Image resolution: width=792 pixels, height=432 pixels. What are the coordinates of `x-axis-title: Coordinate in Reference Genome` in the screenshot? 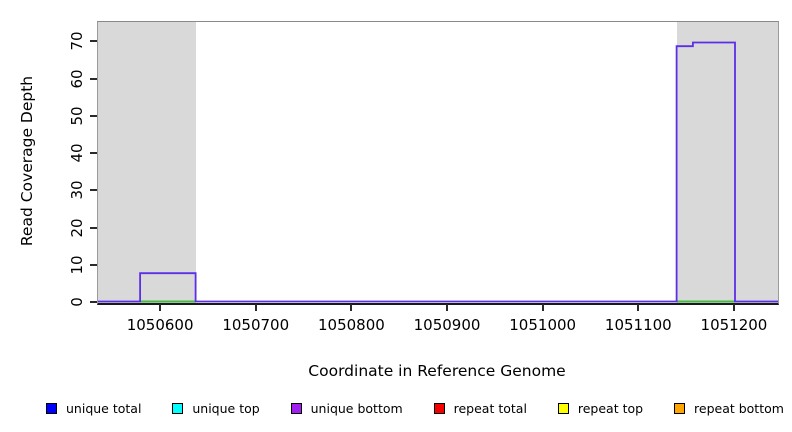 It's located at (437, 371).